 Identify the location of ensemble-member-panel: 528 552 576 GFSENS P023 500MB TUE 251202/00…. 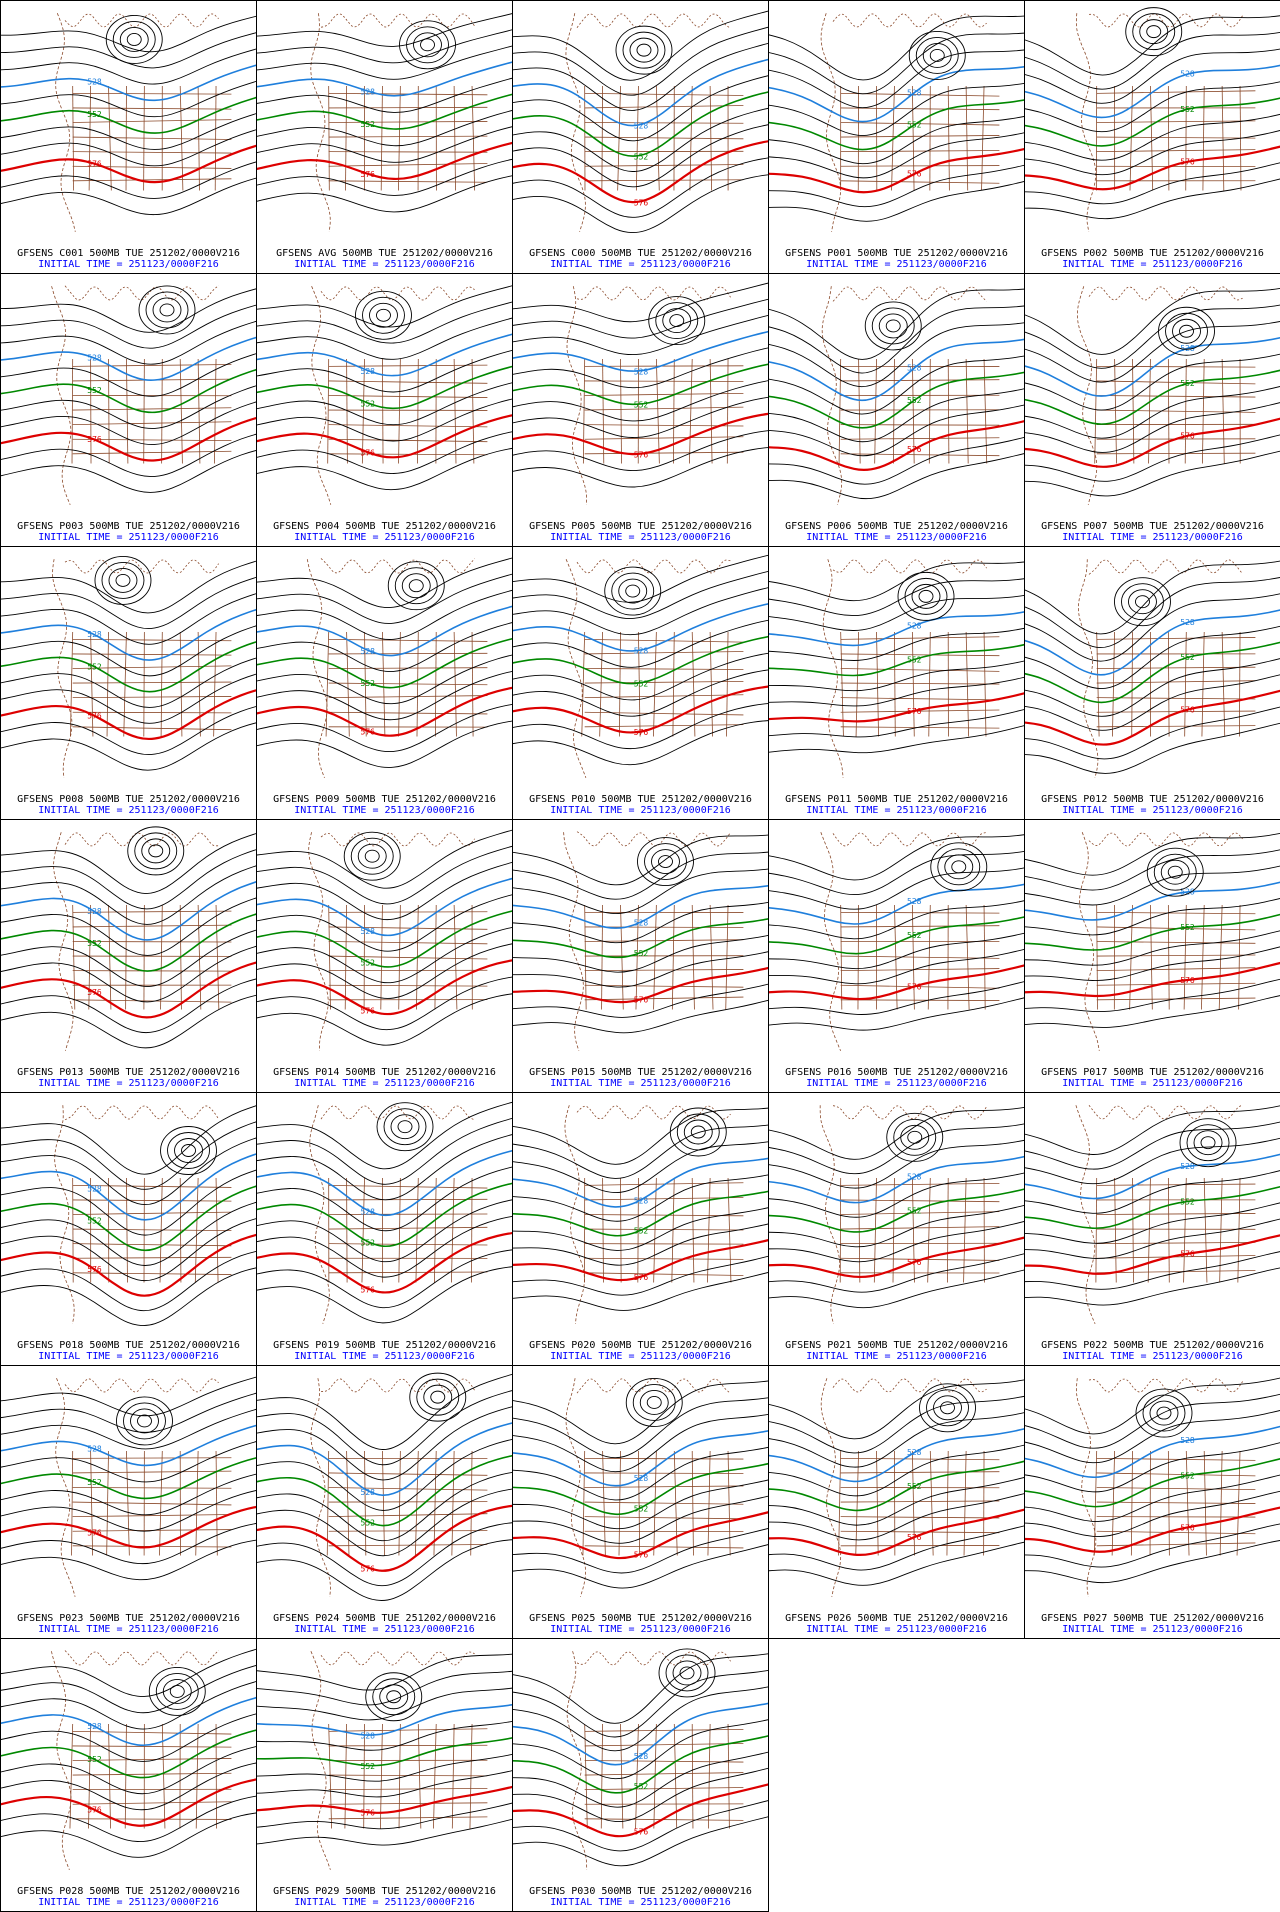
(128, 1502).